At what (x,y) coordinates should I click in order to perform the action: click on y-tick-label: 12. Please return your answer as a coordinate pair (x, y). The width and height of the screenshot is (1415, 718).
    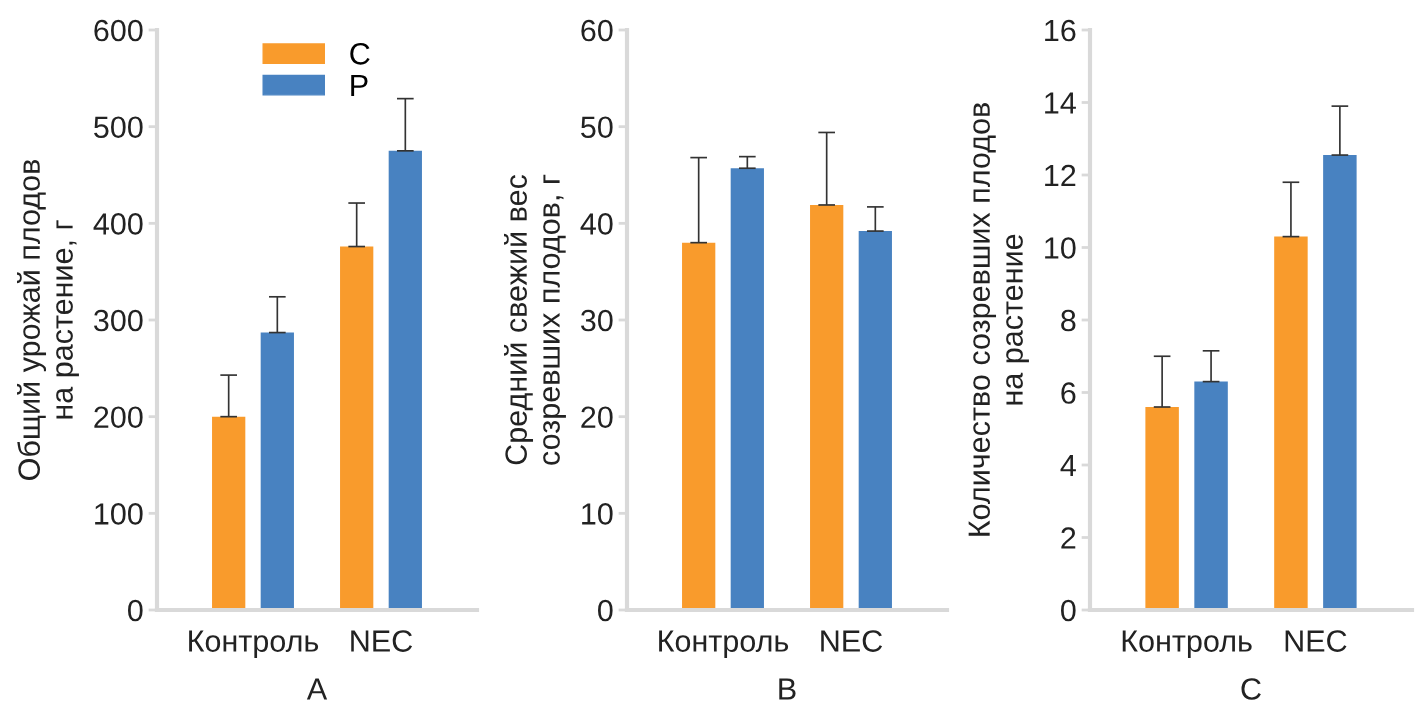
    Looking at the image, I should click on (1060, 175).